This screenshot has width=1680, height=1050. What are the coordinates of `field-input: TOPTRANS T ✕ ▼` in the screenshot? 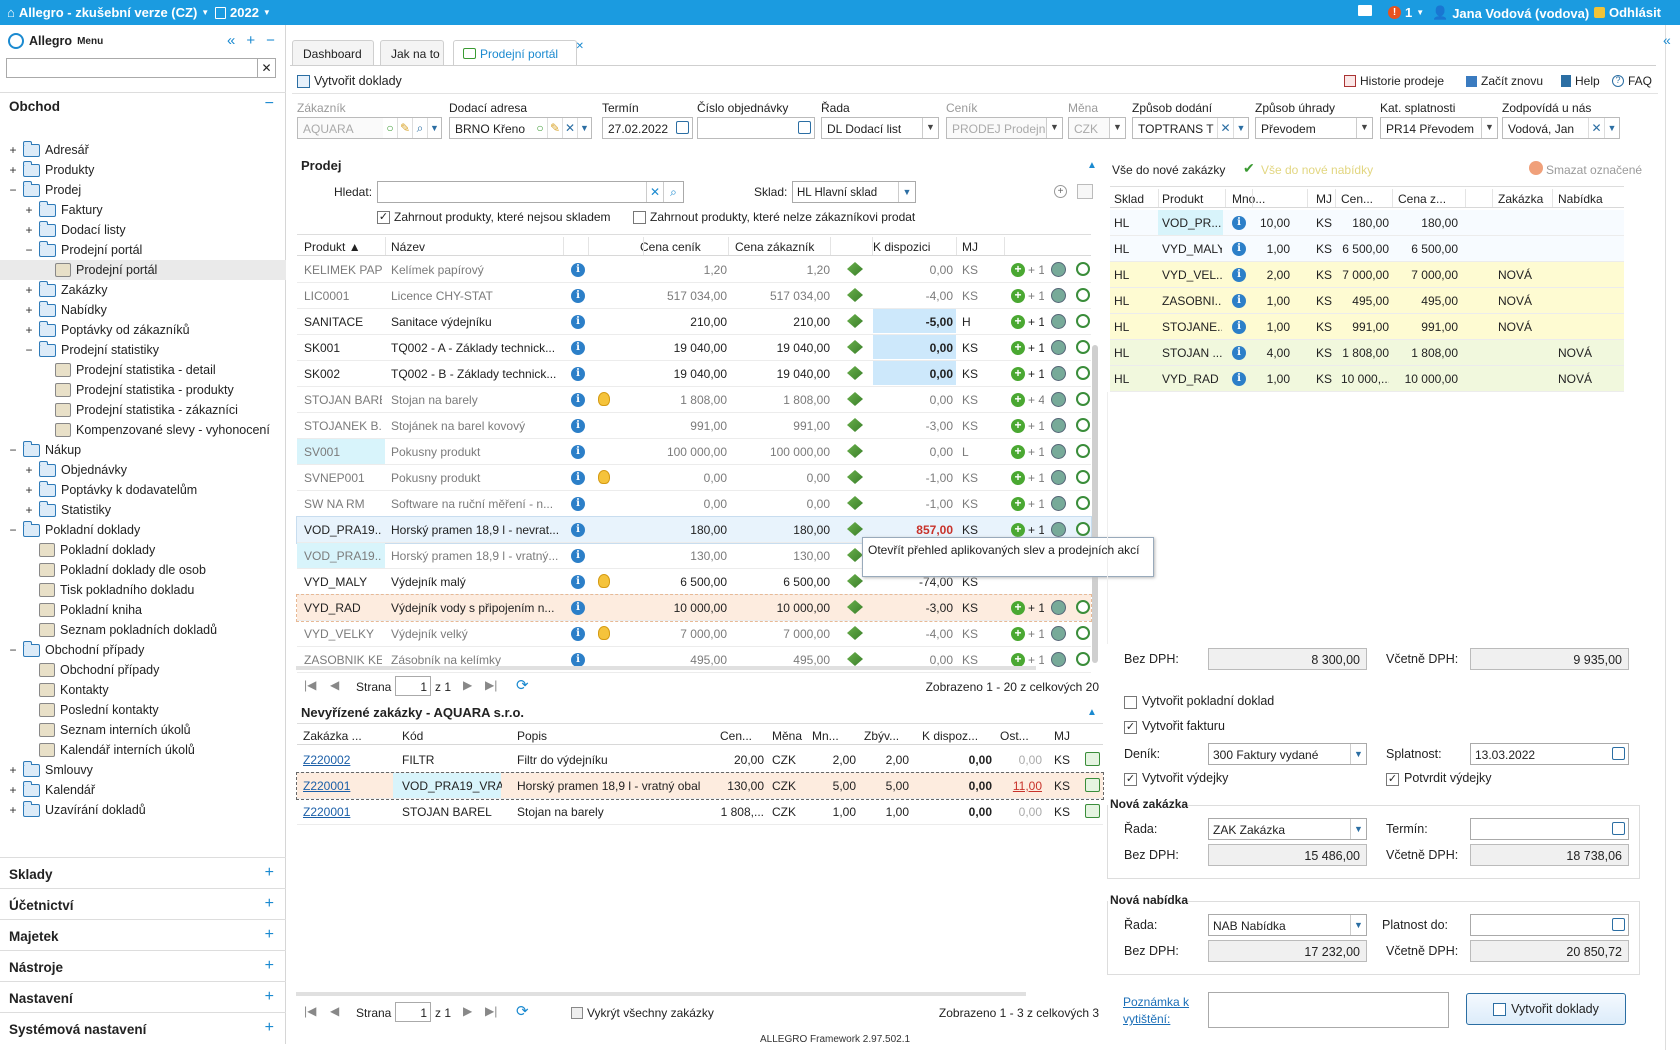 It's located at (1190, 128).